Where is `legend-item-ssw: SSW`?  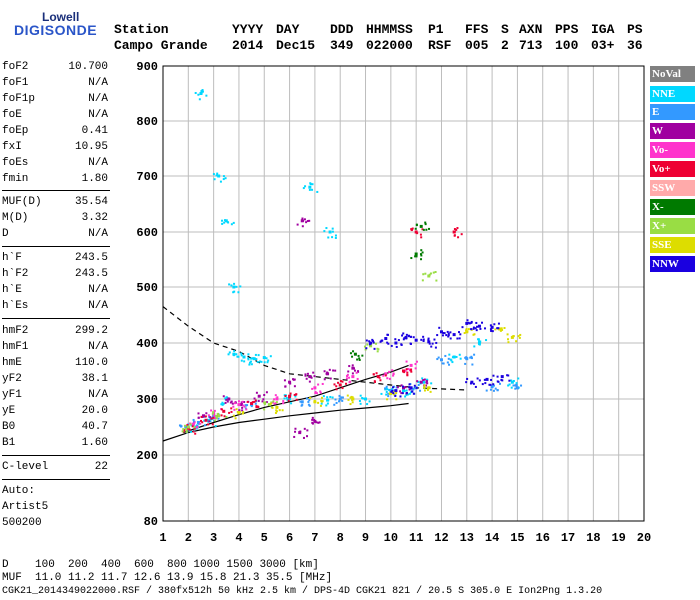
legend-item-ssw: SSW is located at coordinates (672, 188).